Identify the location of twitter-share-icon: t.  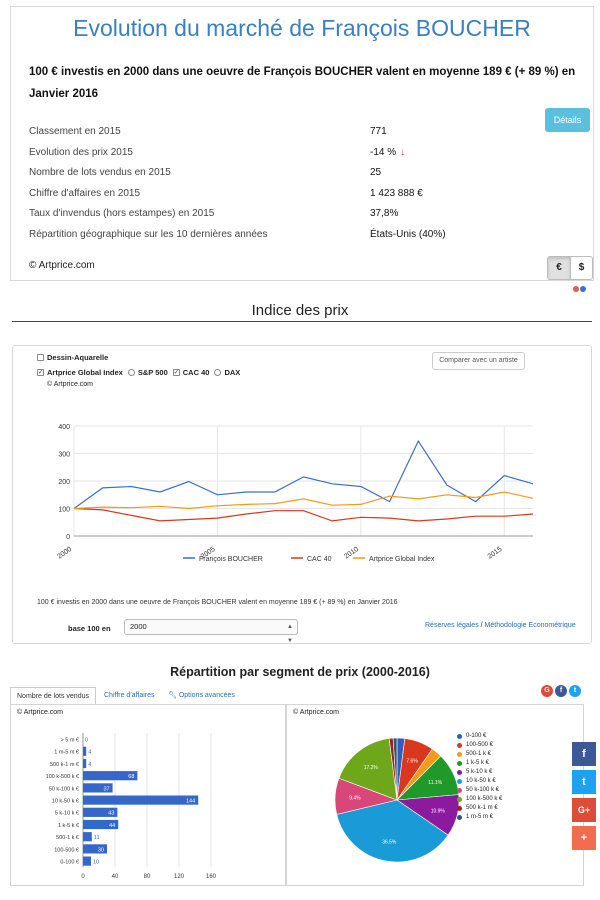
(584, 782).